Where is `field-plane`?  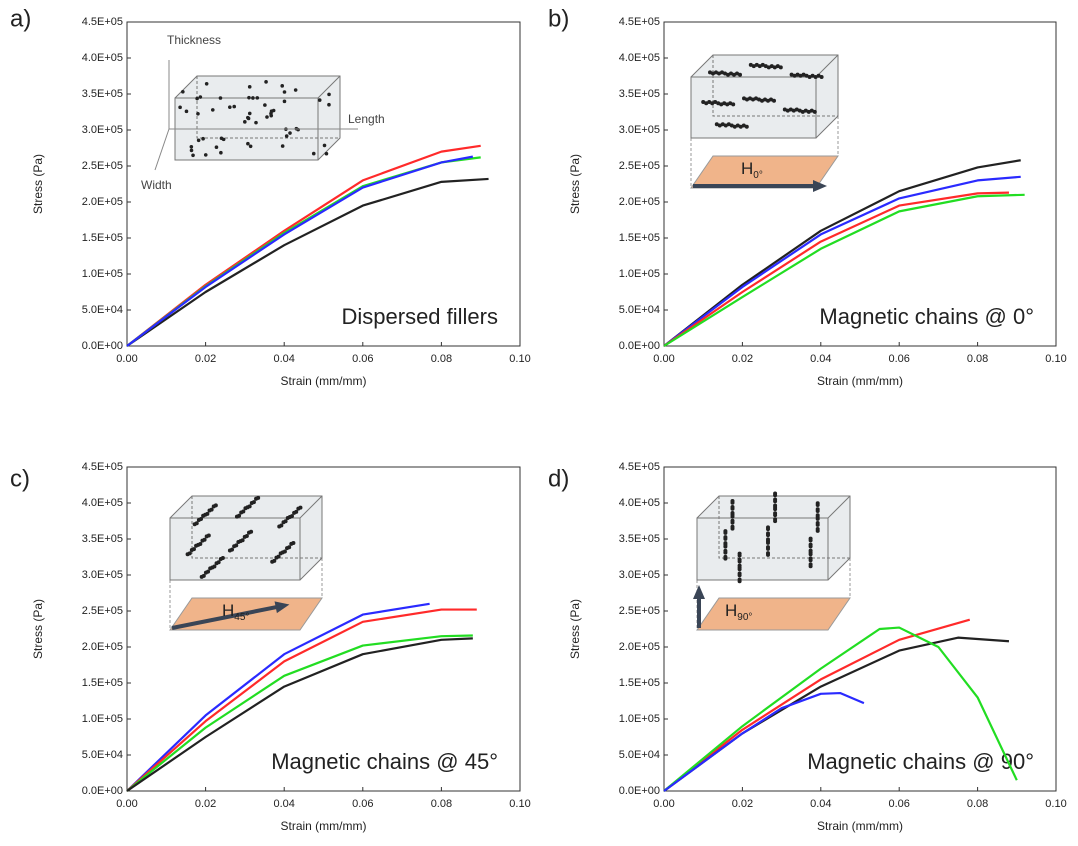
field-plane is located at coordinates (773, 614).